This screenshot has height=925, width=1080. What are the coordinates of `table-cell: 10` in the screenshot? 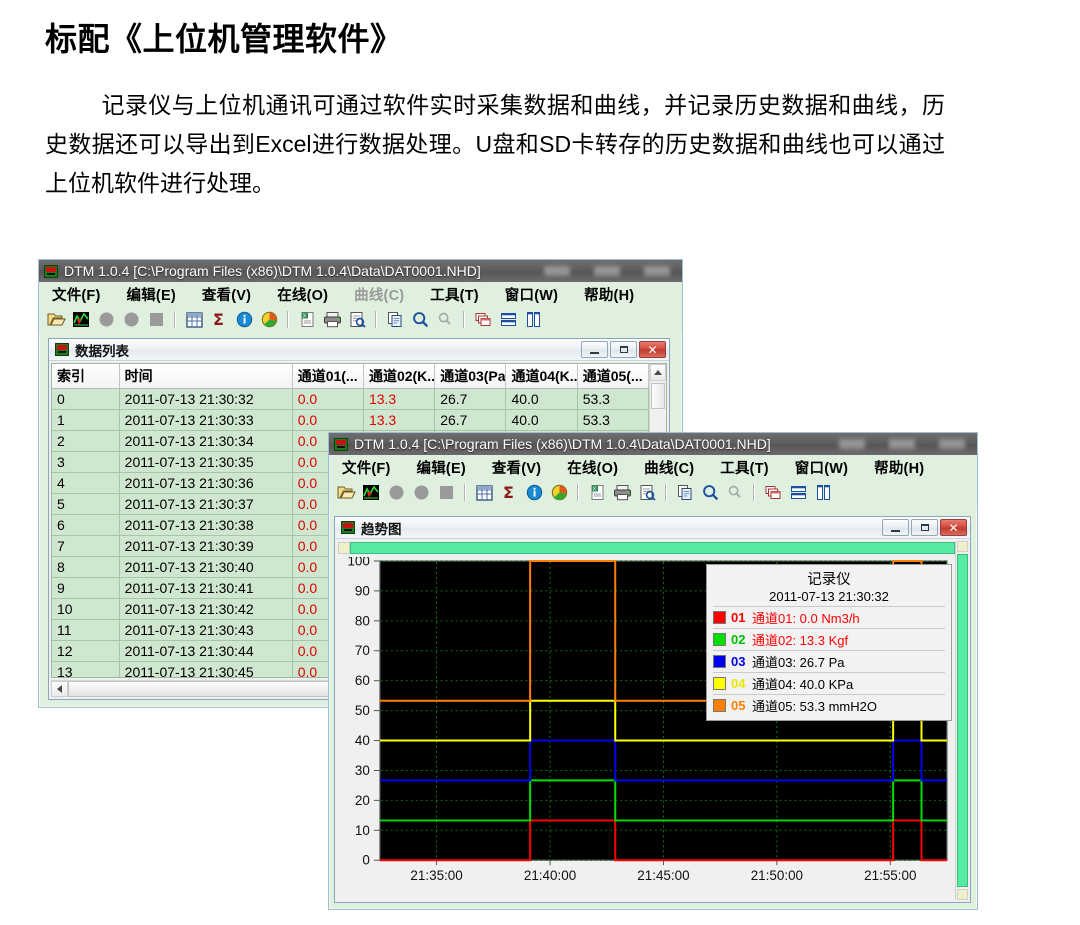 It's located at (86, 609).